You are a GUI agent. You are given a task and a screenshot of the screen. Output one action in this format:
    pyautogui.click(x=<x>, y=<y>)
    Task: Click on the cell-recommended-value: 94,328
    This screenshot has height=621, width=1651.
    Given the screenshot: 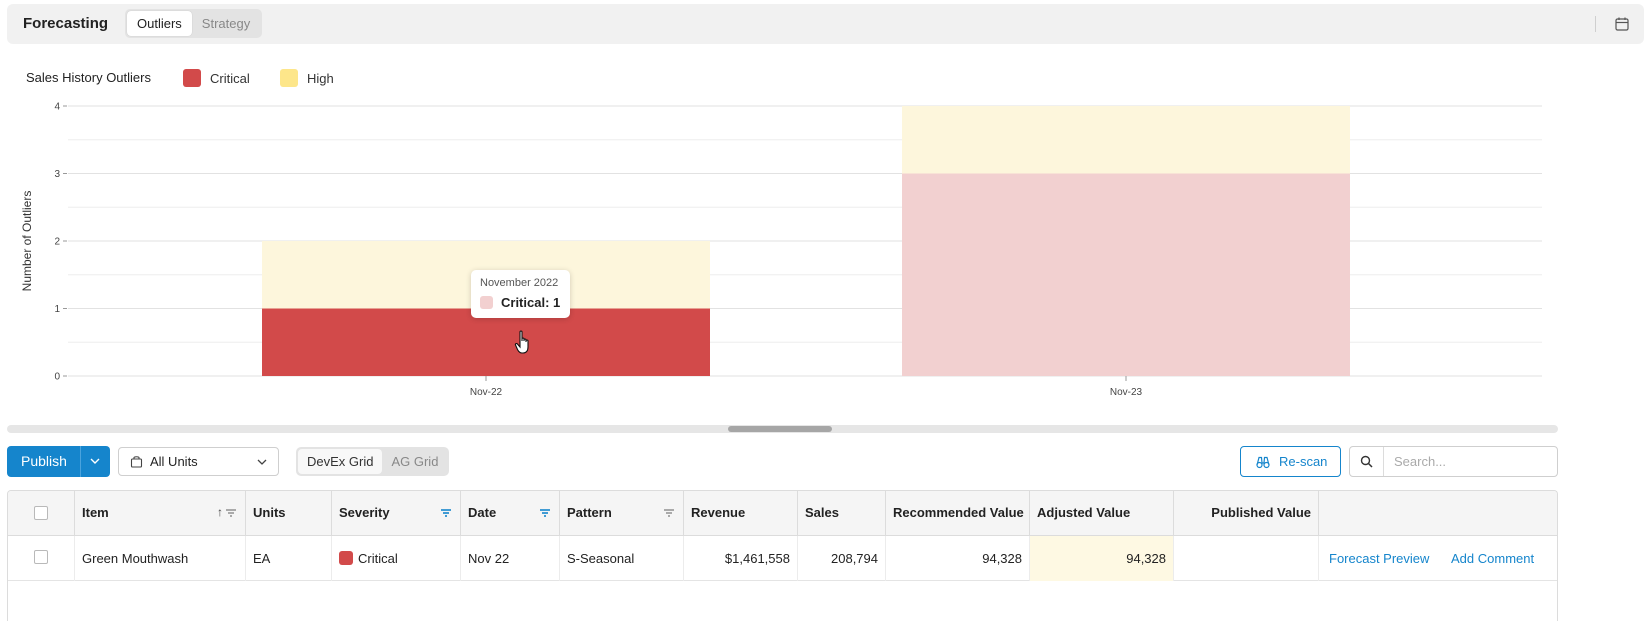 What is the action you would take?
    pyautogui.click(x=958, y=558)
    